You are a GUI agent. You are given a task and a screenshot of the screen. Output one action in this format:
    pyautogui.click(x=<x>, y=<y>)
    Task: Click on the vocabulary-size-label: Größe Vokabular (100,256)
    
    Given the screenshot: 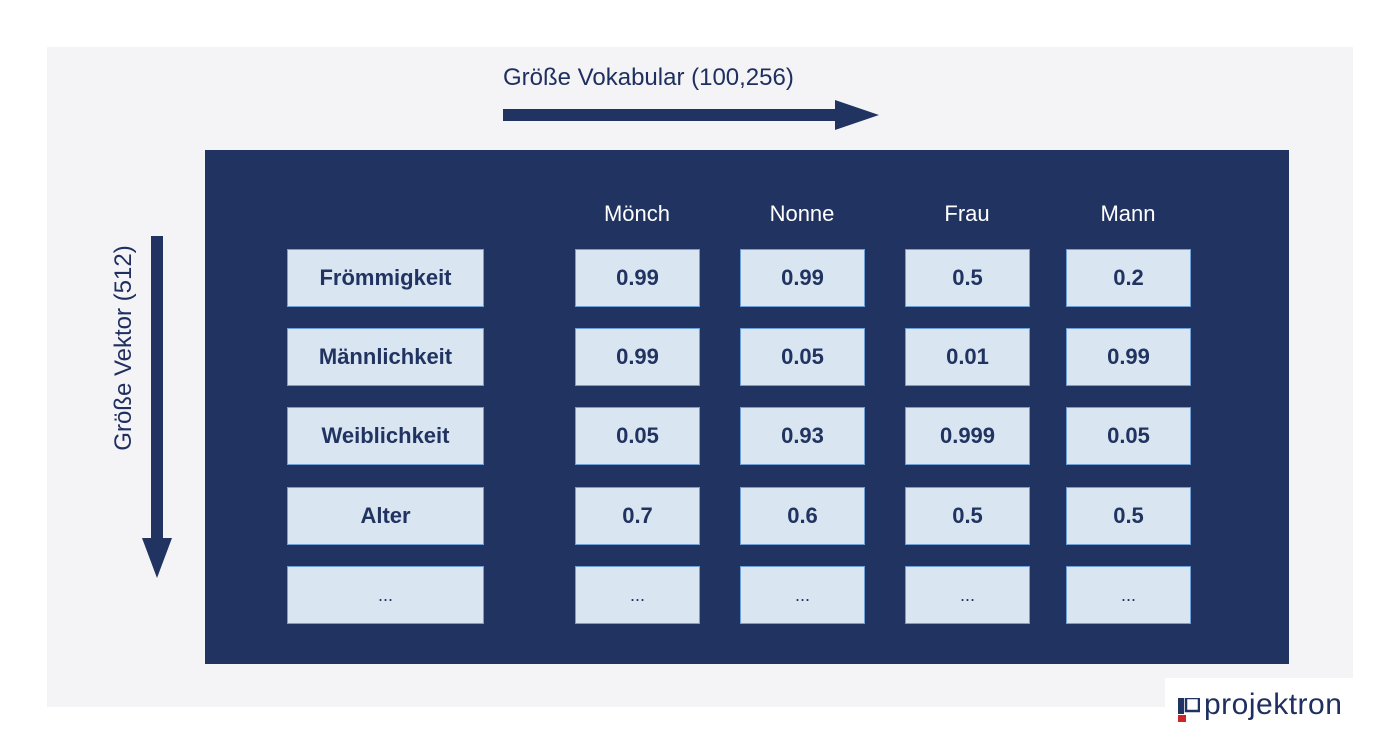 What is the action you would take?
    pyautogui.click(x=648, y=77)
    